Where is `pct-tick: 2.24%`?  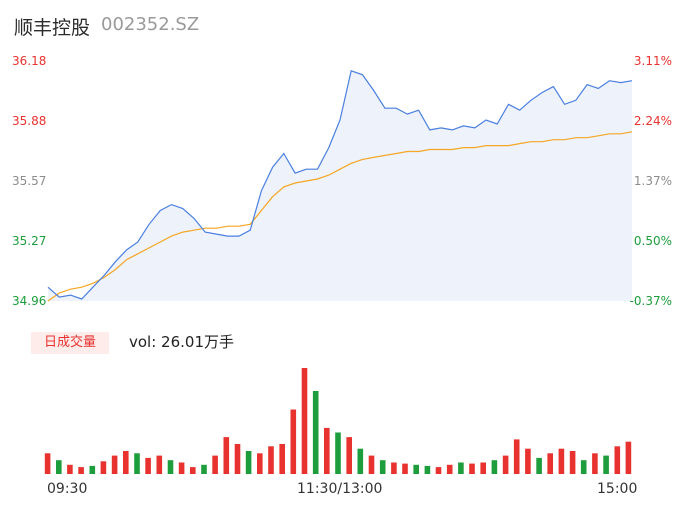 pct-tick: 2.24% is located at coordinates (652, 121).